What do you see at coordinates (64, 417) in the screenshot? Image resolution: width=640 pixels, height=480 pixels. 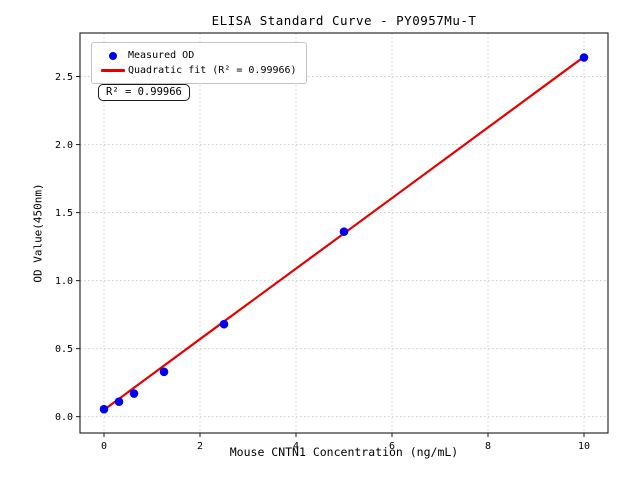 I see `y-tick-label: 0.0` at bounding box center [64, 417].